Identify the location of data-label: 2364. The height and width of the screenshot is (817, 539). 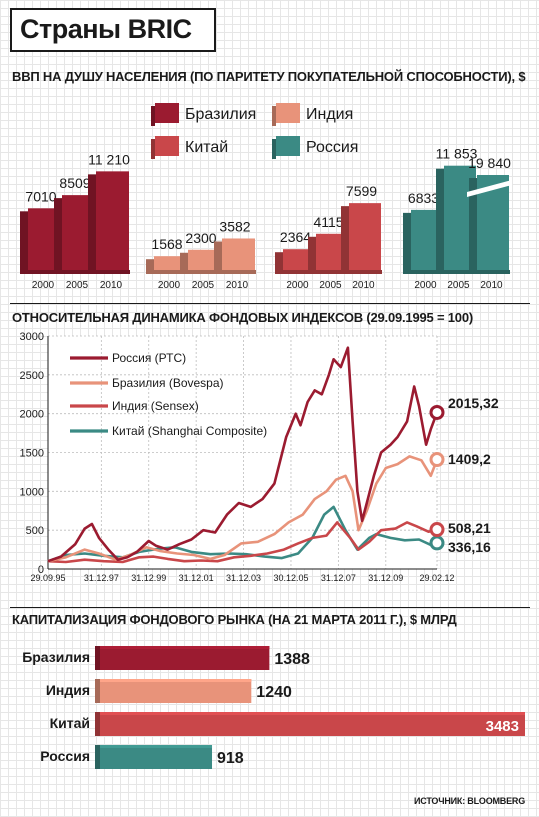
(295, 237).